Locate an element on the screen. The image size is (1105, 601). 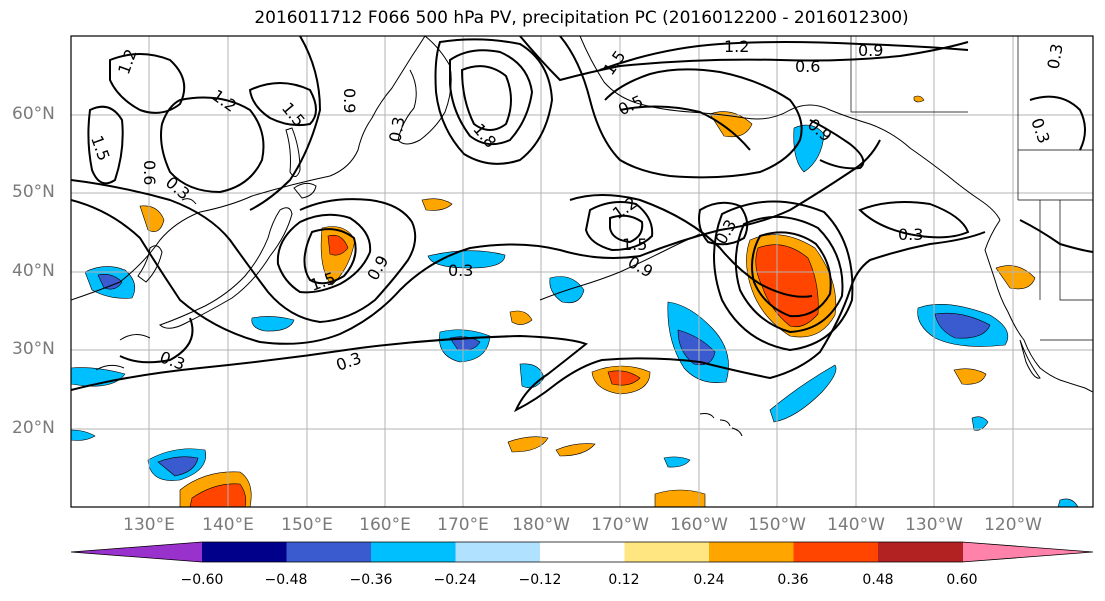
coastline-alaska is located at coordinates (790, 128).